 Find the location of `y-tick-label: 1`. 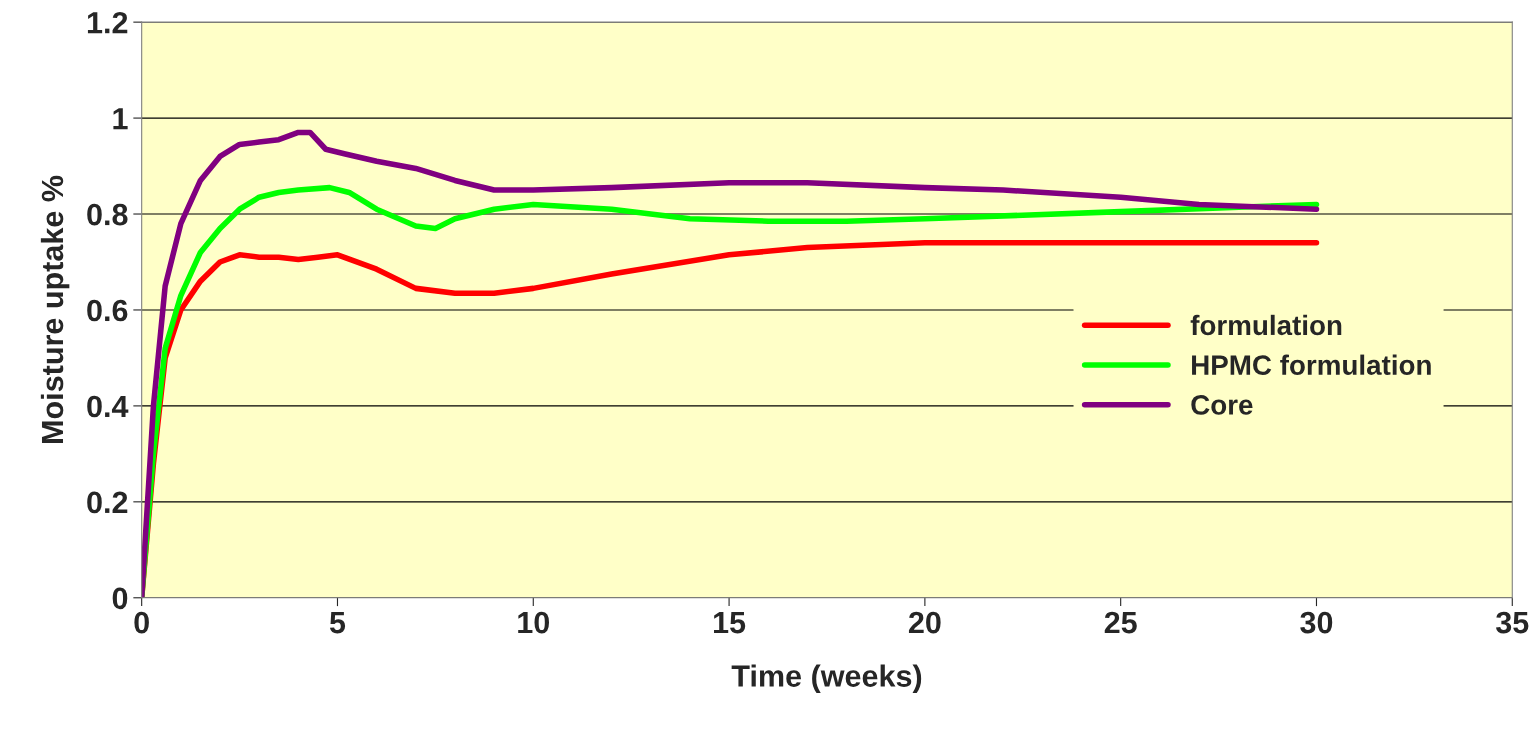

y-tick-label: 1 is located at coordinates (120, 119).